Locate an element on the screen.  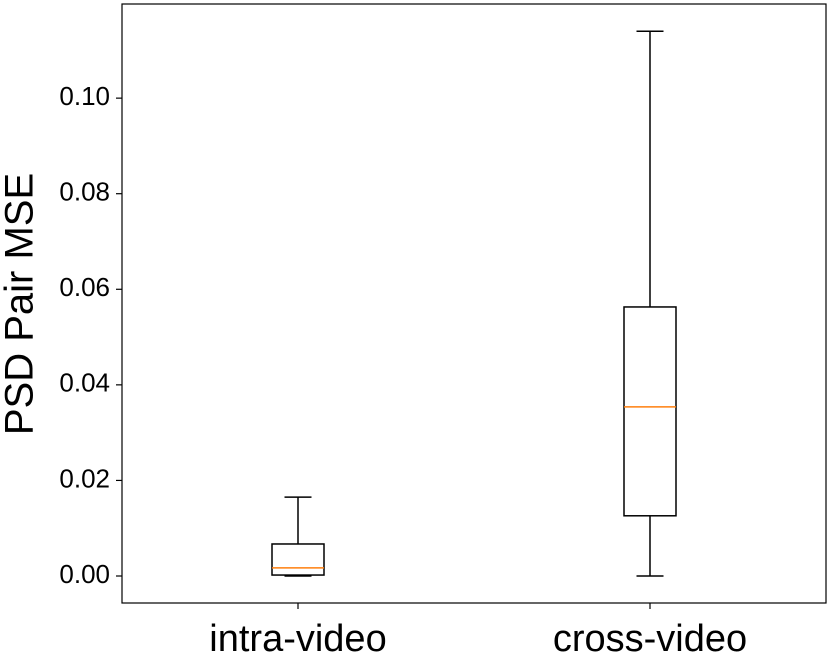
y-tick-label: 0.04 is located at coordinates (84, 383).